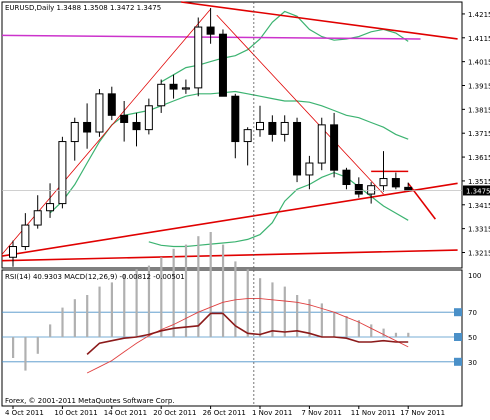  What do you see at coordinates (479, 206) in the screenshot?
I see `price-tick-label: 1.3415` at bounding box center [479, 206].